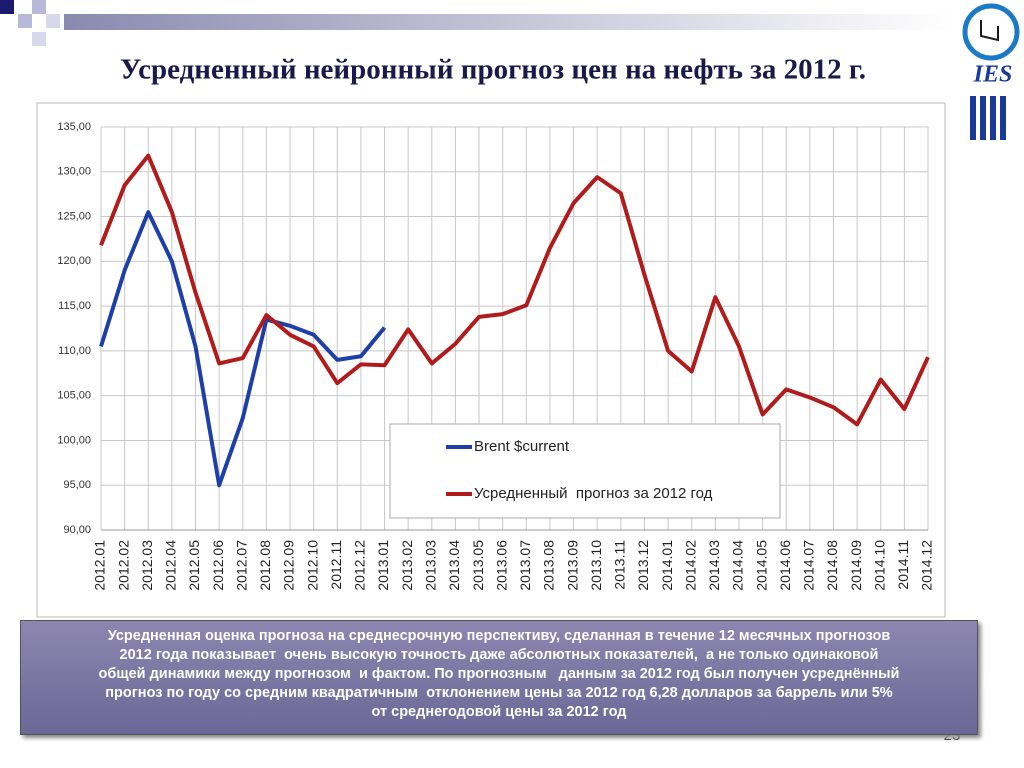  Describe the element at coordinates (690, 565) in the screenshot. I see `x-tick-label: 2014.02` at that location.